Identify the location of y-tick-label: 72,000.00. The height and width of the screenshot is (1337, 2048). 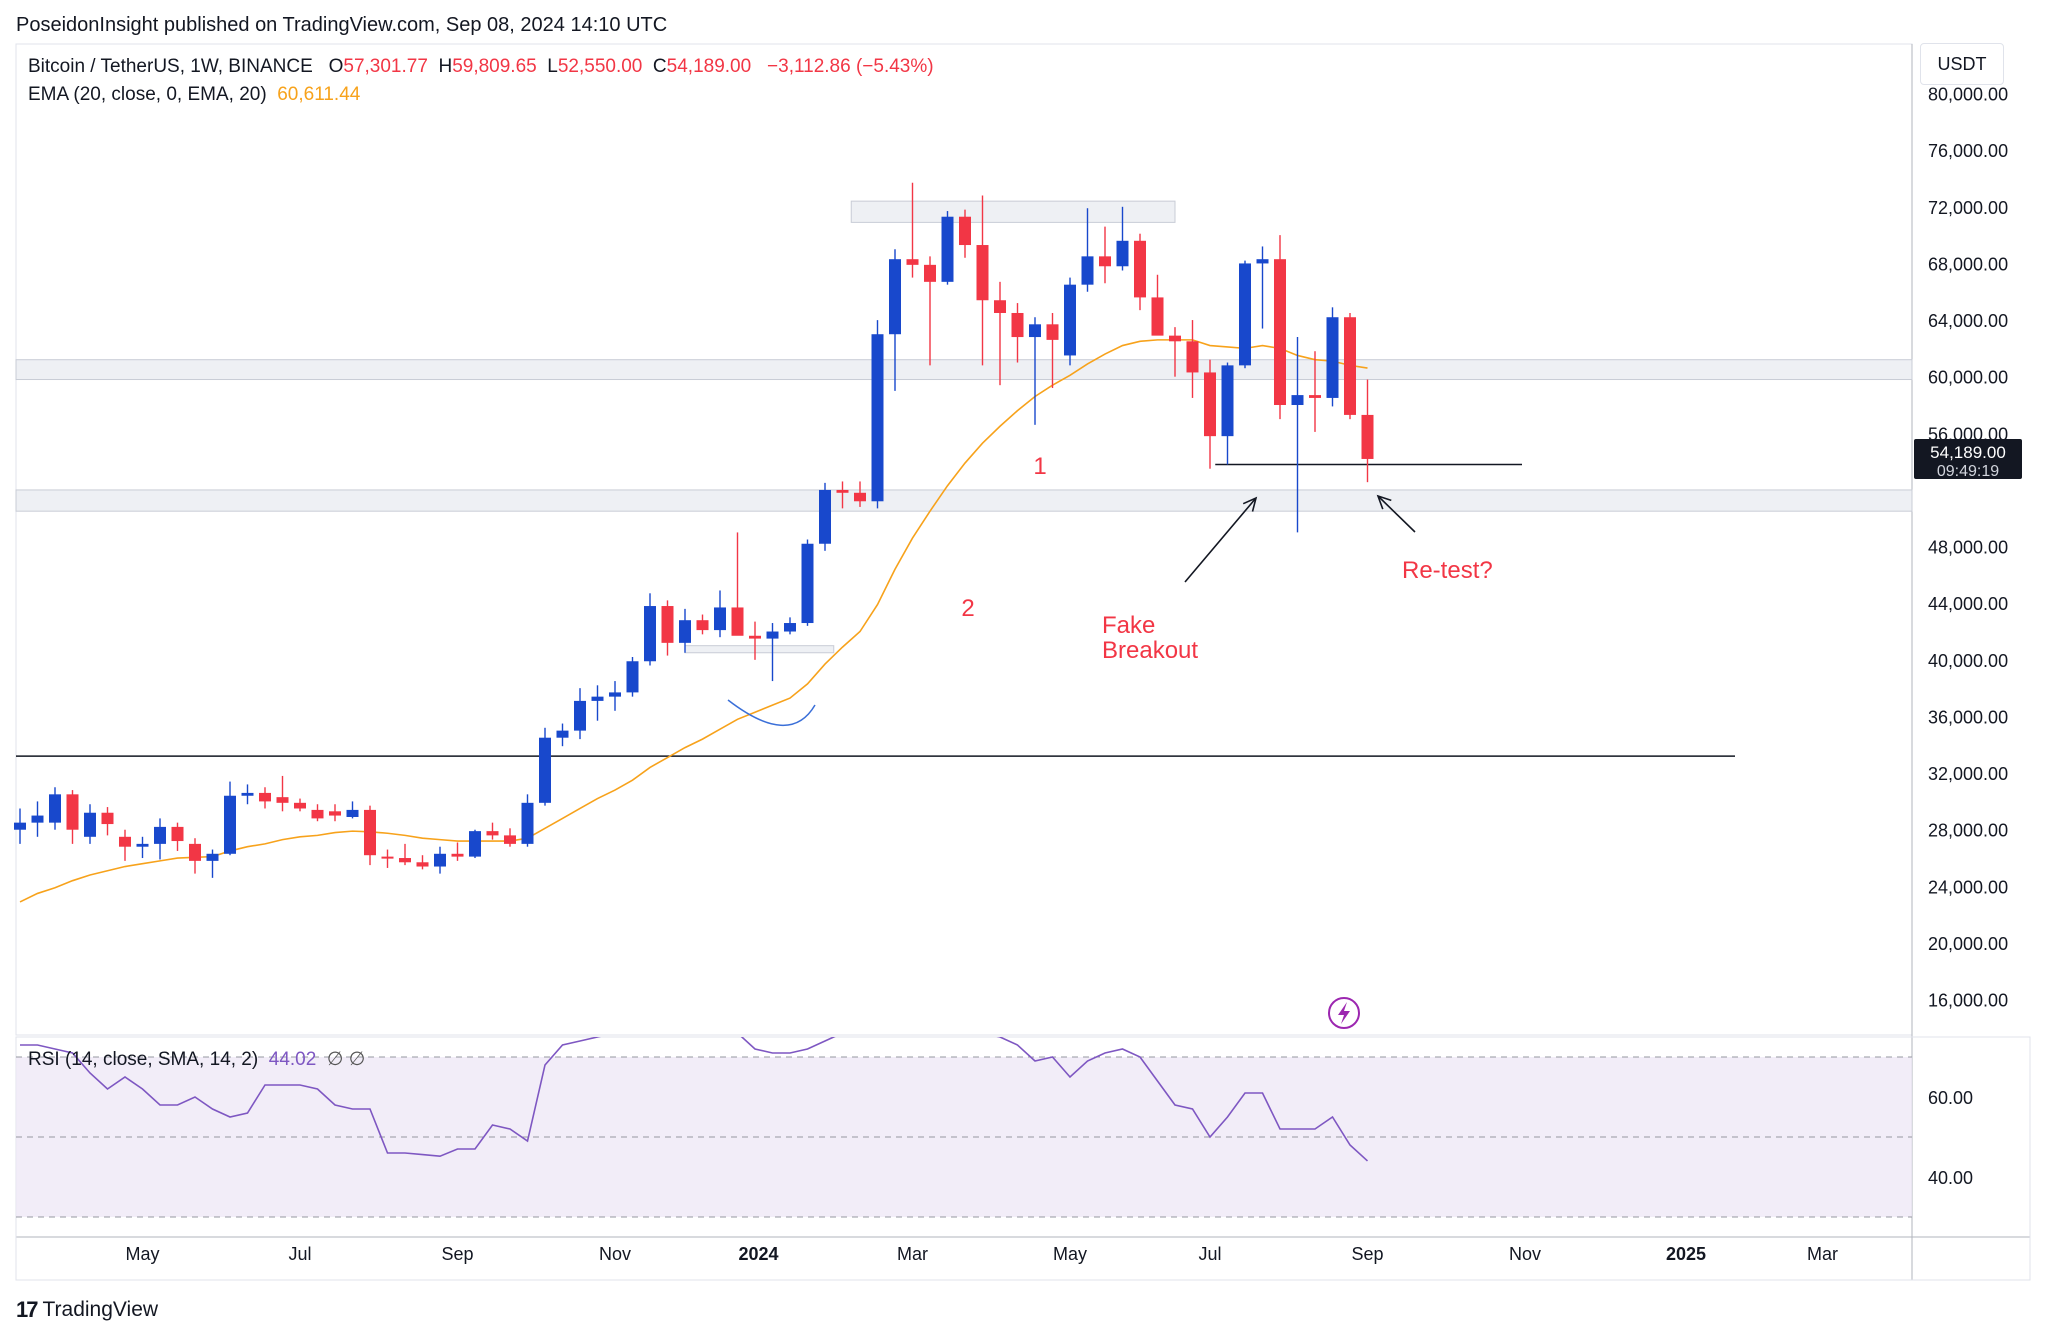
(1968, 208).